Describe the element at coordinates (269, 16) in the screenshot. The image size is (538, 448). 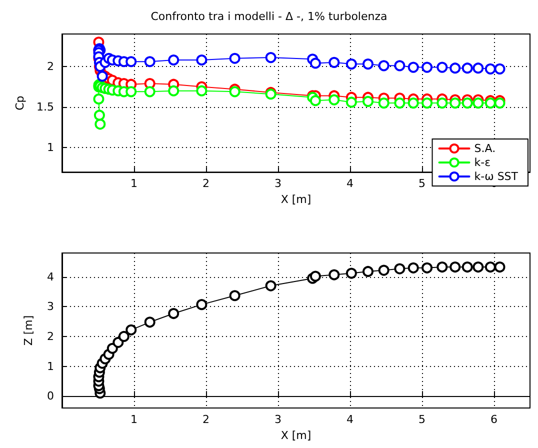
I see `chart-title: Confronto tra i modelli - Δ -, 1% turbolenza` at that location.